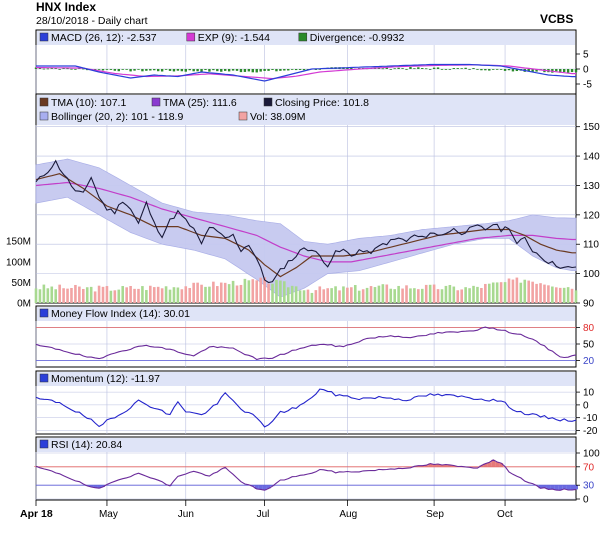  Describe the element at coordinates (591, 274) in the screenshot. I see `y-tick-label: 100` at that location.